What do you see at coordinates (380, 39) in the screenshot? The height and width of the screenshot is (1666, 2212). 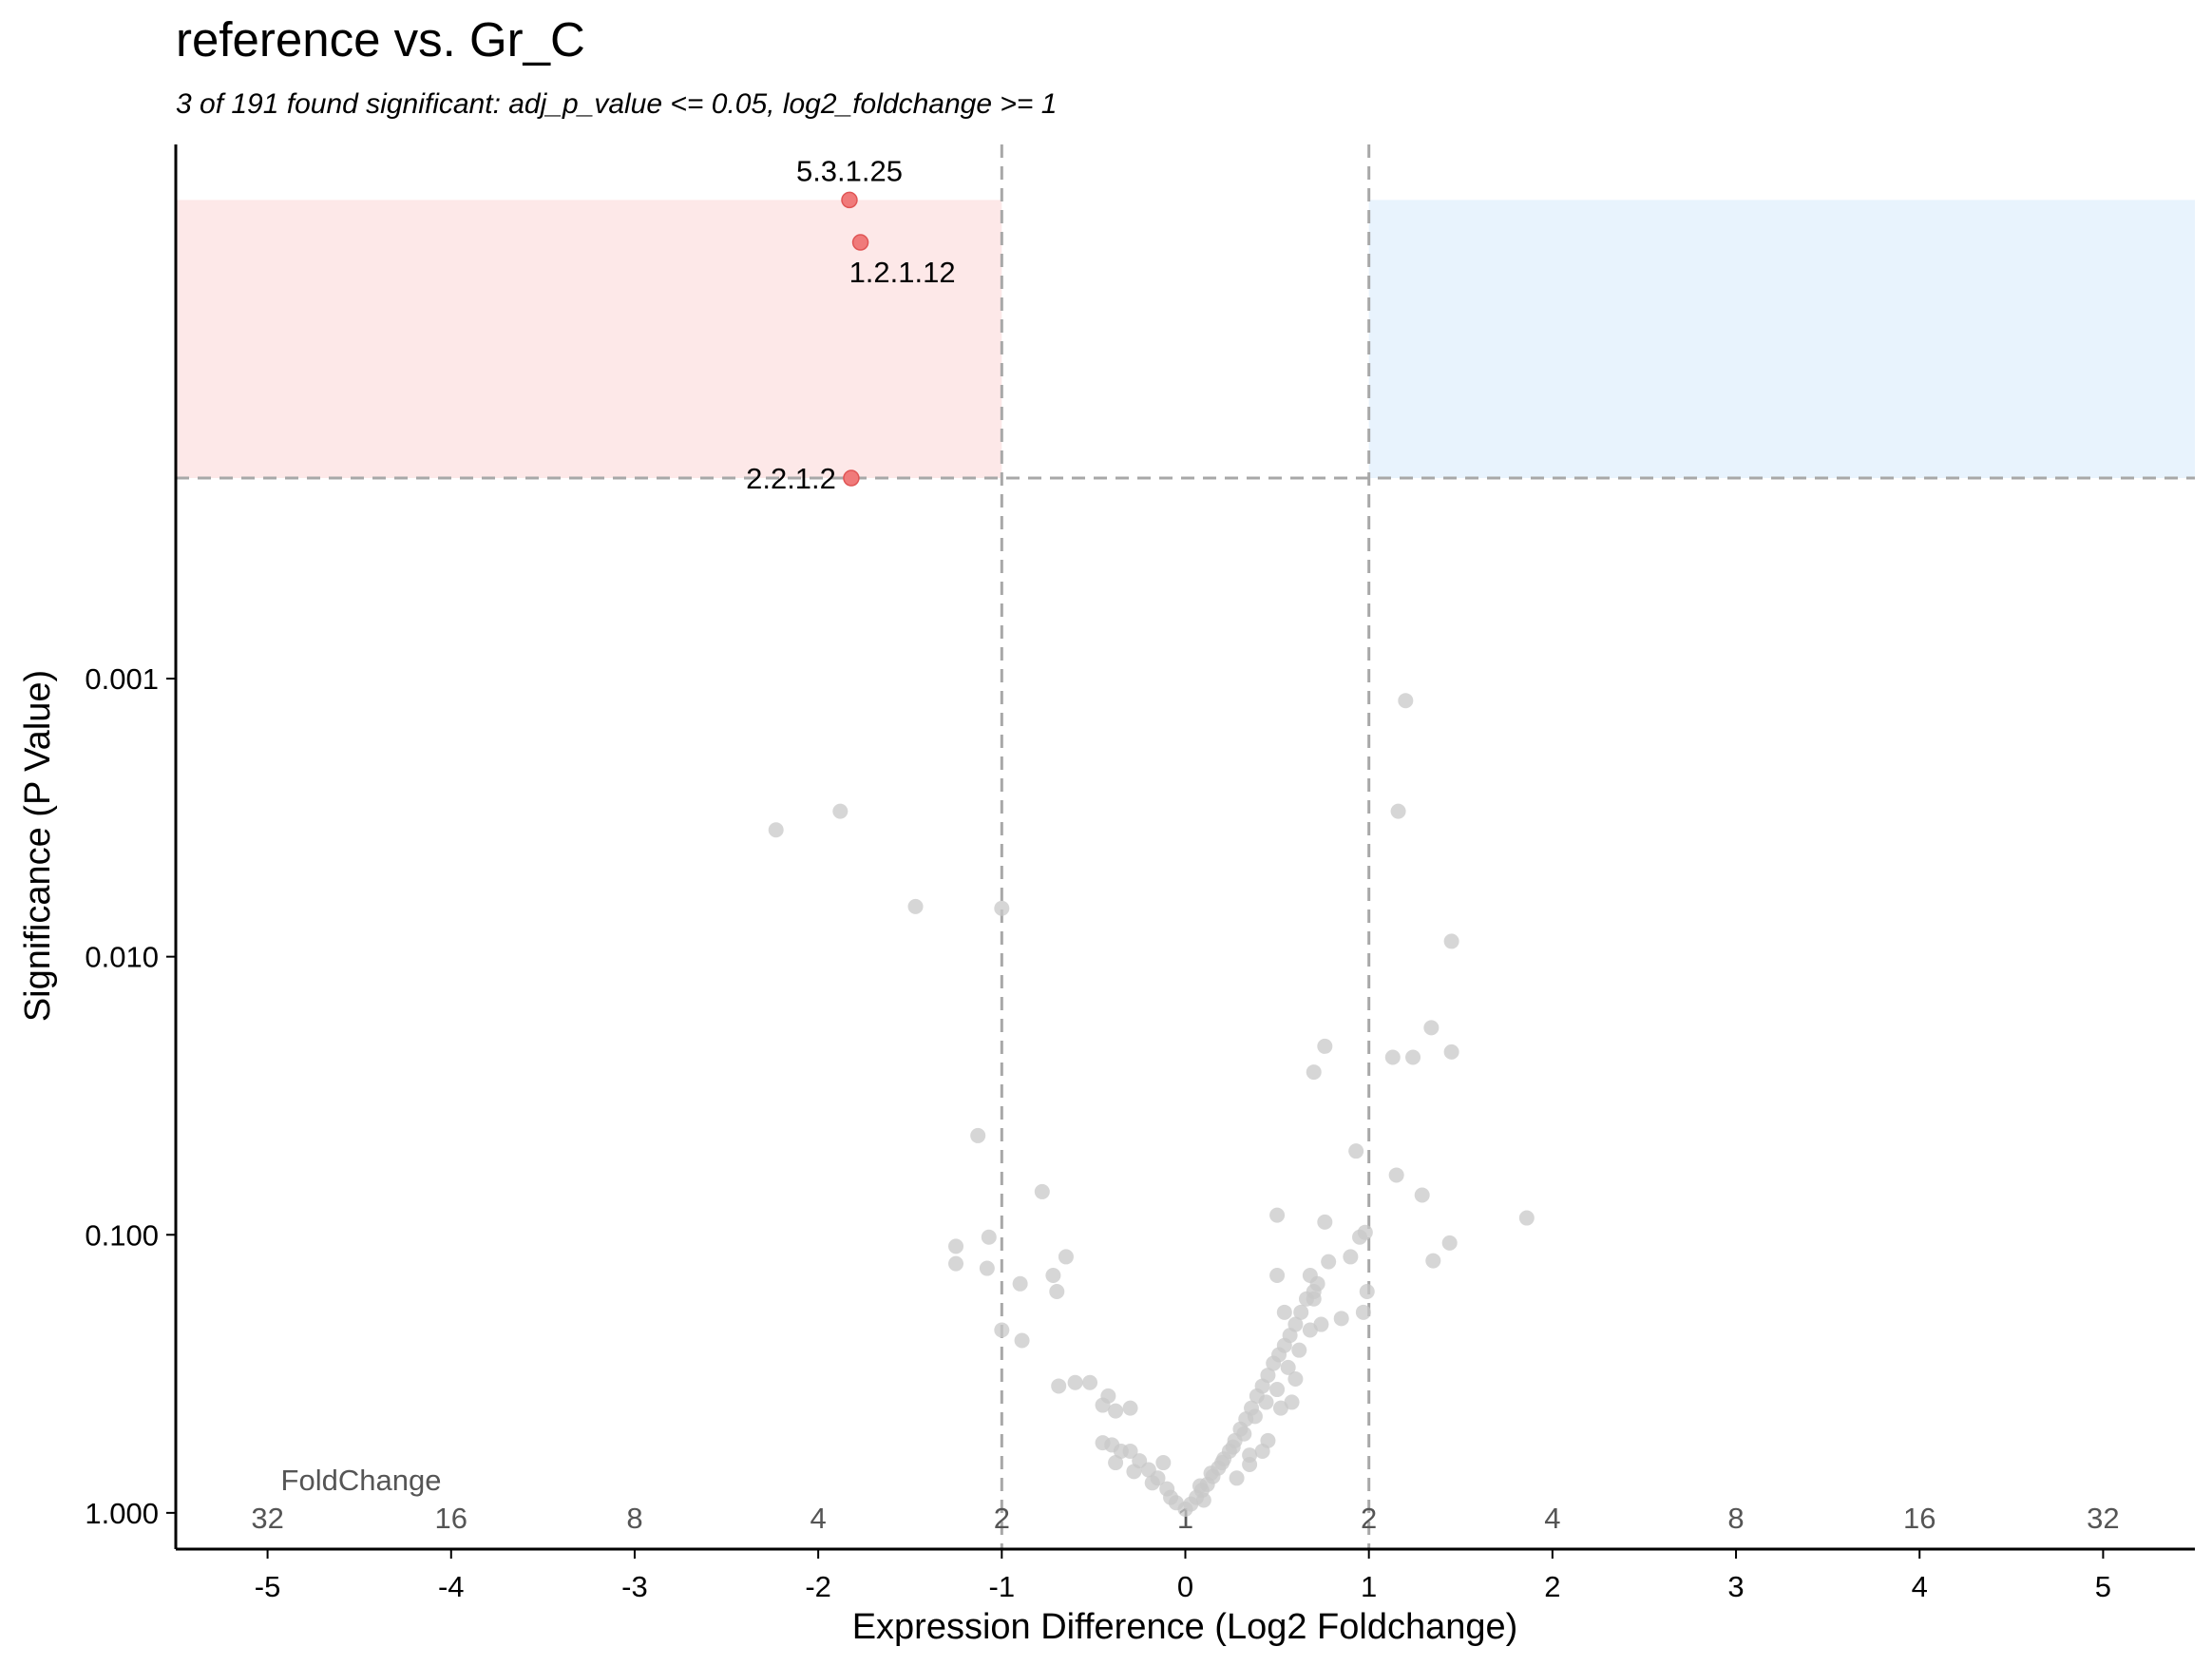 I see `chart-title: reference vs. Gr_C` at bounding box center [380, 39].